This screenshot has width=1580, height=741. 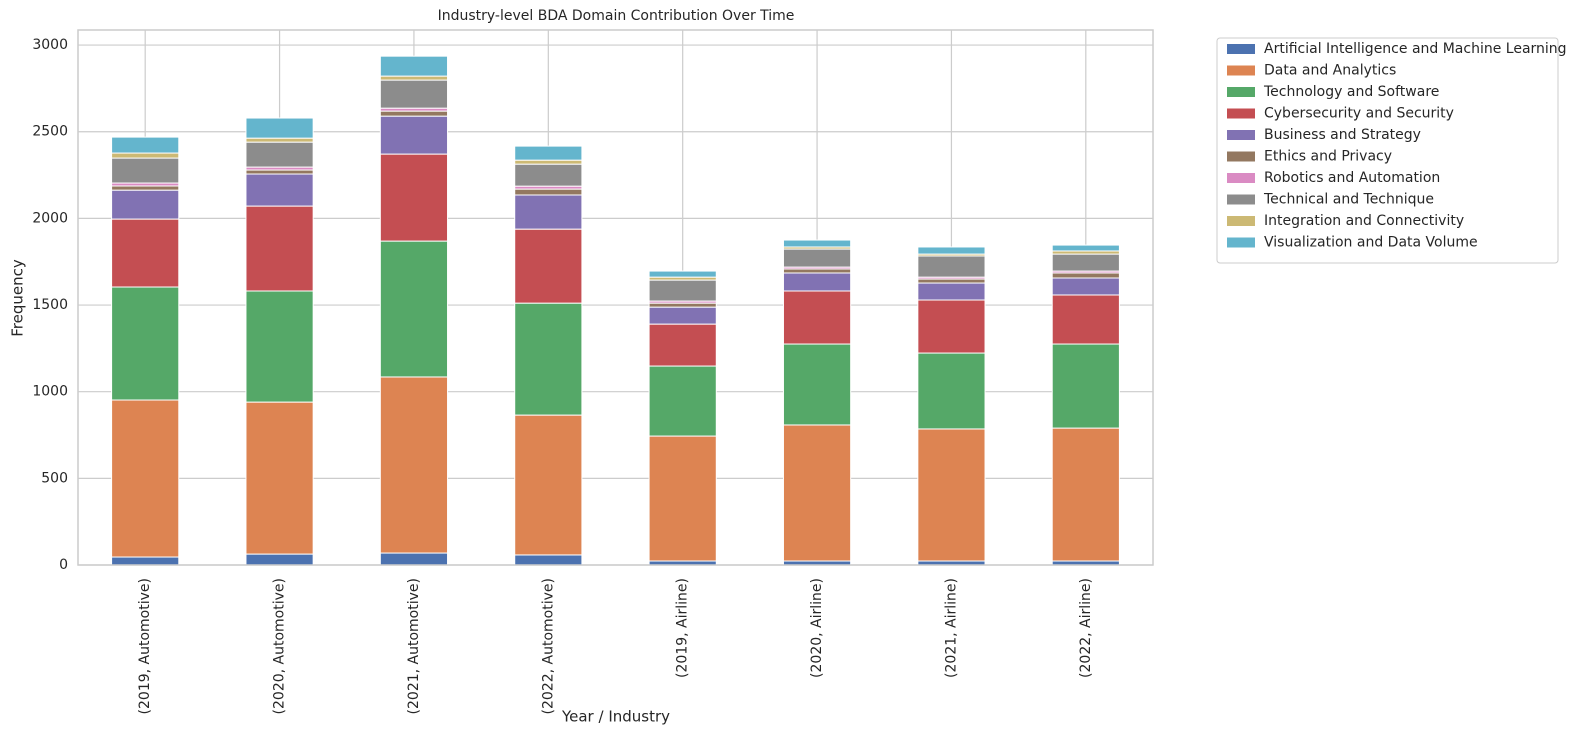 What do you see at coordinates (50, 392) in the screenshot?
I see `y-tick-label: 1000` at bounding box center [50, 392].